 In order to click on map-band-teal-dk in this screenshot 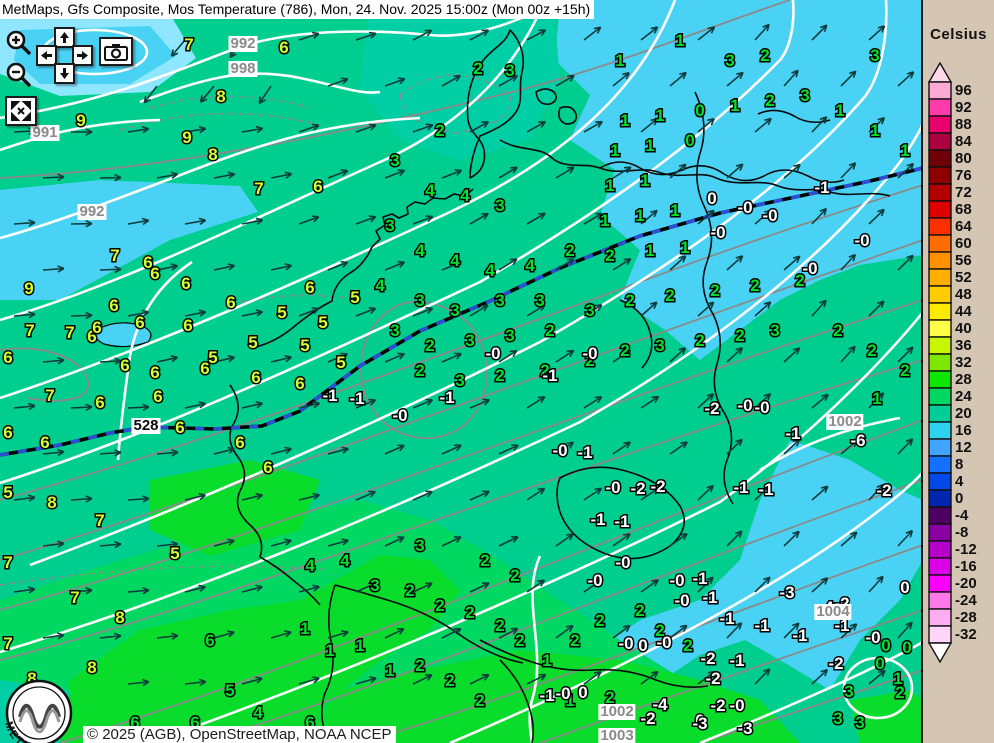, I will do `click(460, 89)`.